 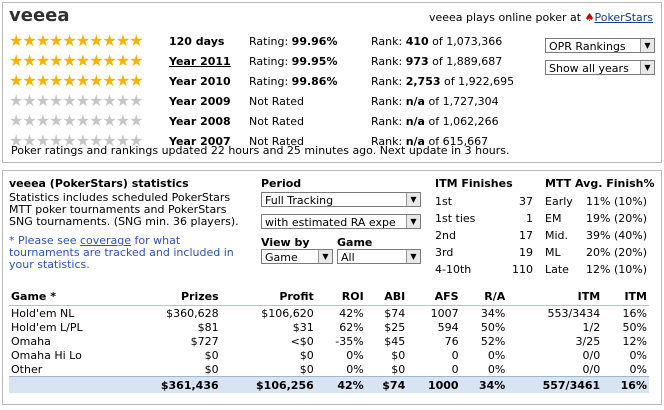 What do you see at coordinates (204, 341) in the screenshot?
I see `table-cell: $727` at bounding box center [204, 341].